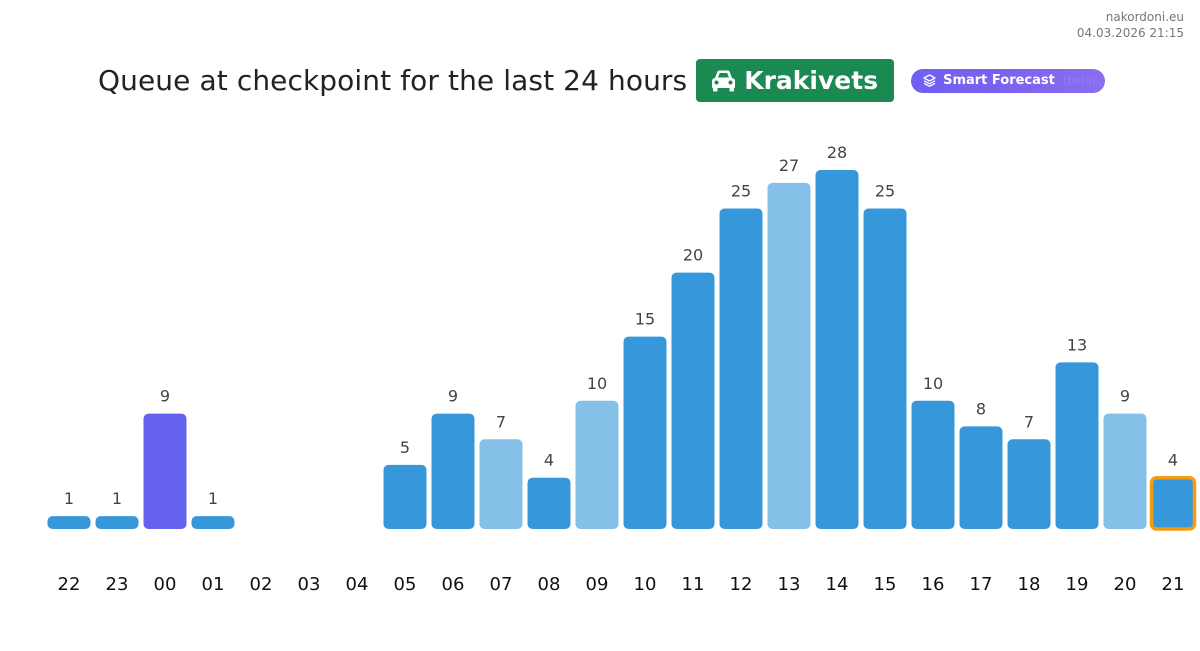  Describe the element at coordinates (885, 190) in the screenshot. I see `value-label-15: 25` at that location.